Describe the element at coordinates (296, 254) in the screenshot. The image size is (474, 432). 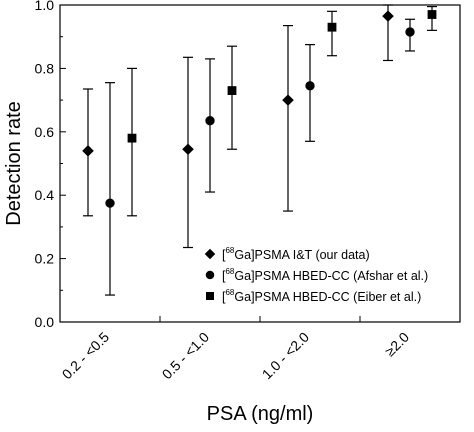
I see `legend-entry: [68Ga]PSMA I&T (our data)` at that location.